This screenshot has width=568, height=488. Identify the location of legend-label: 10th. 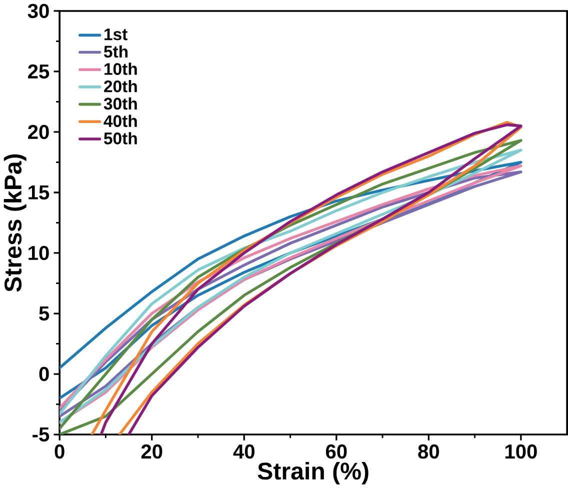
(120, 68).